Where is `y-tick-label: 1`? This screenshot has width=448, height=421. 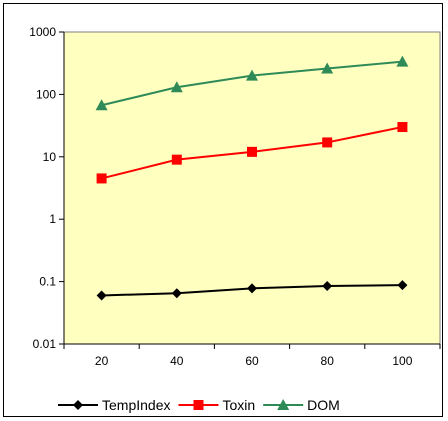
y-tick-label: 1 is located at coordinates (52, 219).